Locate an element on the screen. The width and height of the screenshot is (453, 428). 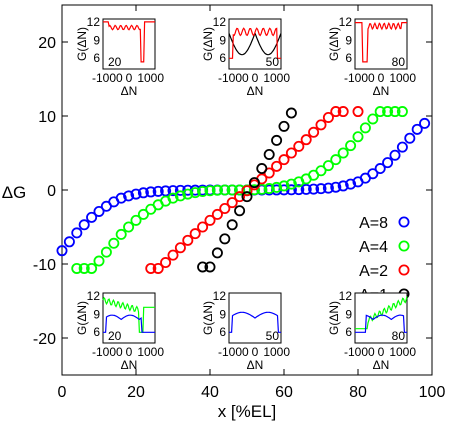
legend-marker is located at coordinates (404, 222).